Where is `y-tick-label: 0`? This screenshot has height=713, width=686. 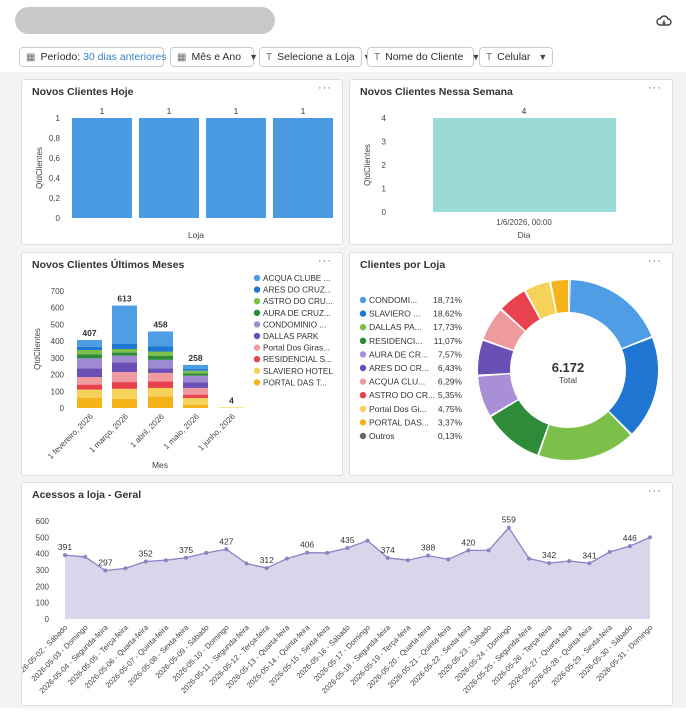
y-tick-label: 0 is located at coordinates (58, 218).